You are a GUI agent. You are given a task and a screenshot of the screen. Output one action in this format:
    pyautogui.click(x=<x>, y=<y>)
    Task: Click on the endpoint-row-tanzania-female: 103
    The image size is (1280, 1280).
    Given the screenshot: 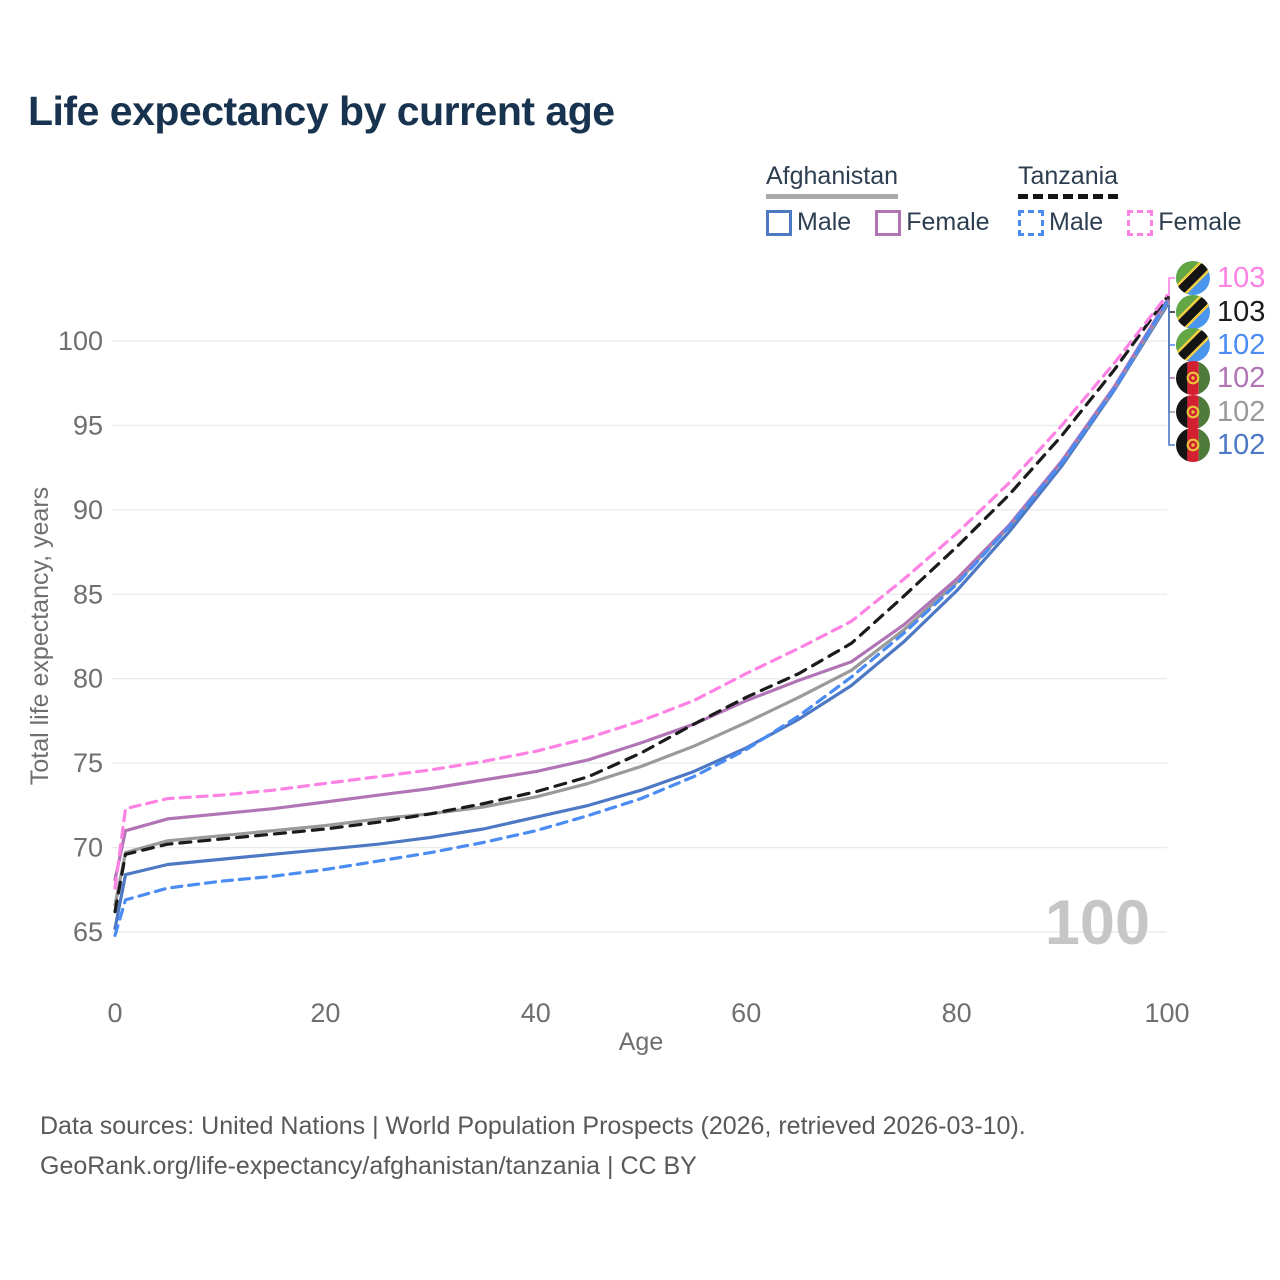 What is the action you would take?
    pyautogui.click(x=1220, y=278)
    